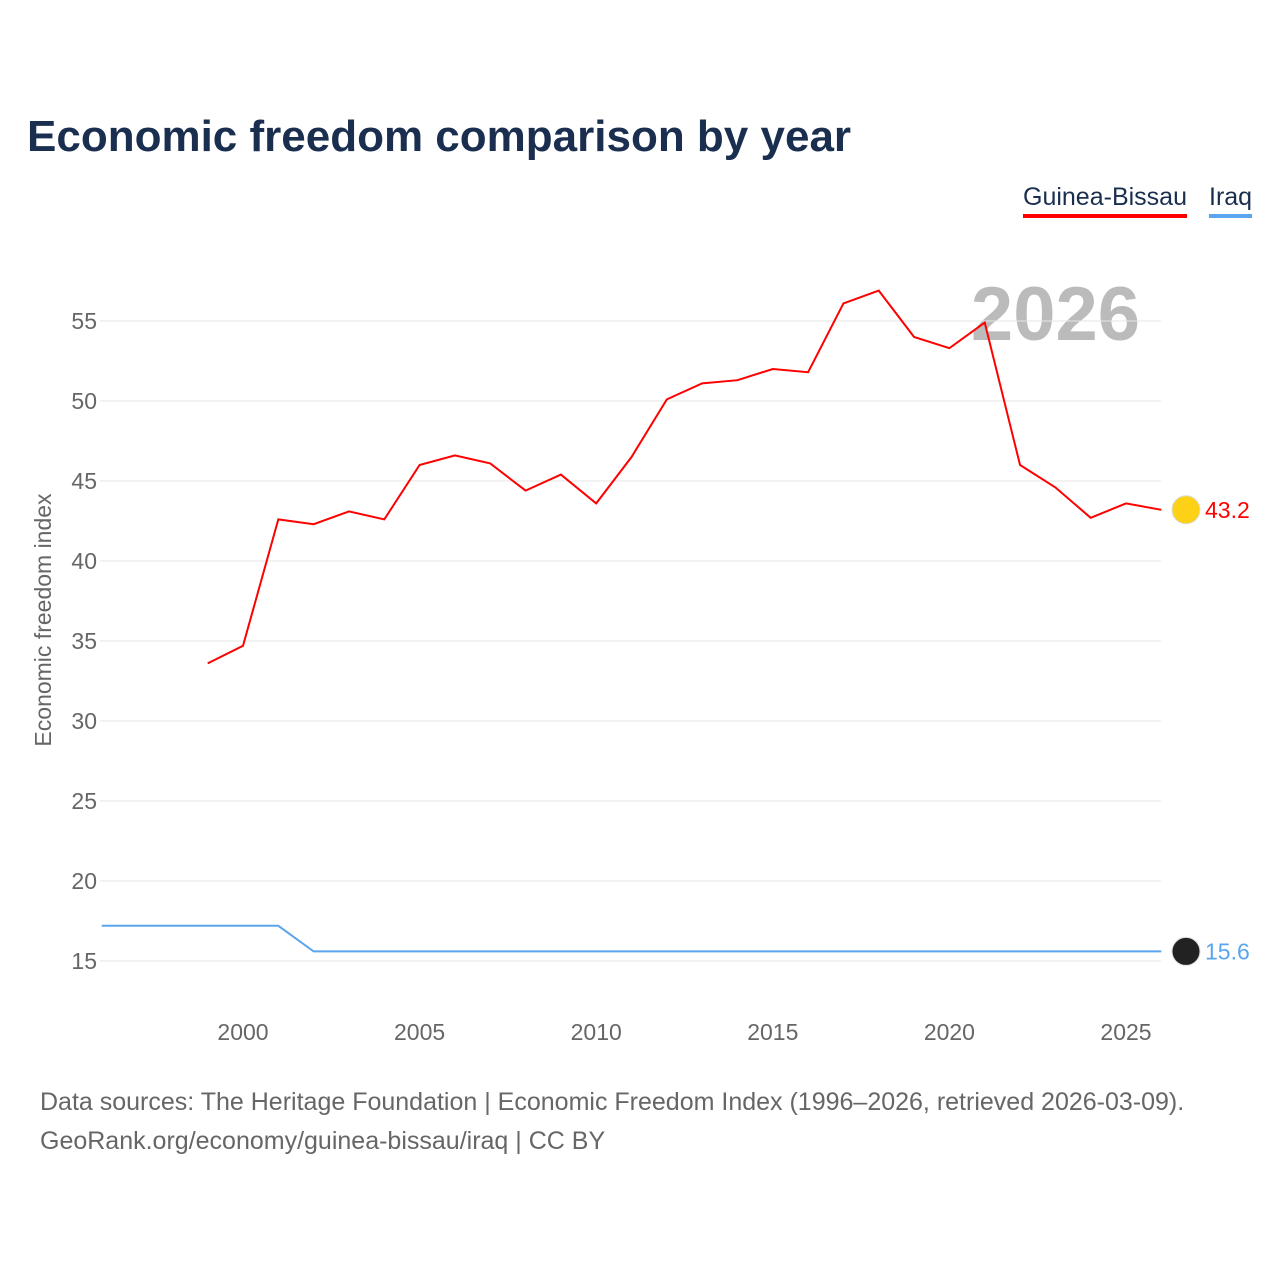  What do you see at coordinates (43, 620) in the screenshot?
I see `y-axis-label: Economic freedom index` at bounding box center [43, 620].